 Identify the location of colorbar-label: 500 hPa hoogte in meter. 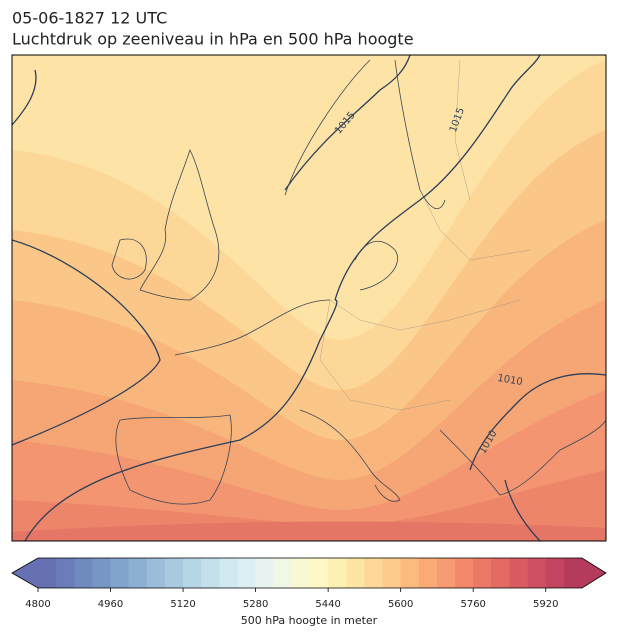
(309, 620).